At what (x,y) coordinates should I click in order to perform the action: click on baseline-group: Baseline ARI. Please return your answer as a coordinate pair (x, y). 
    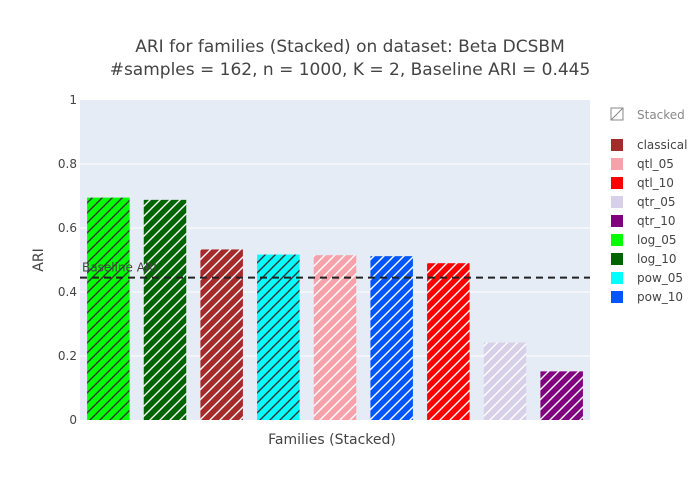
    Looking at the image, I should click on (335, 270).